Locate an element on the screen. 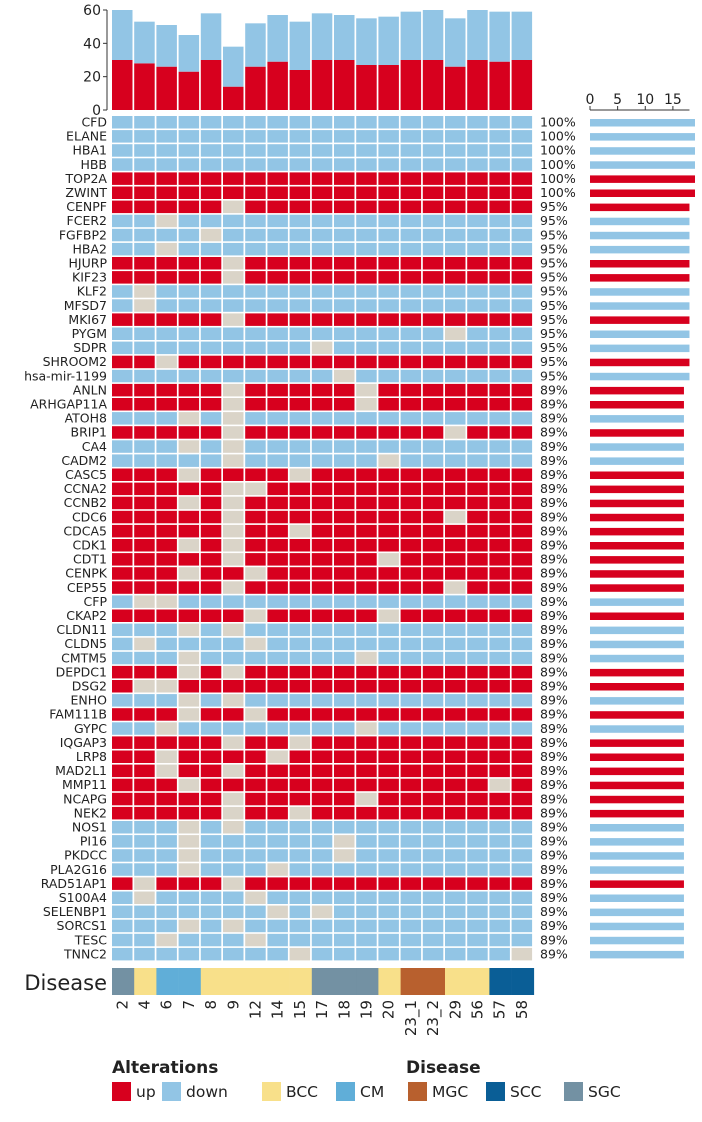 Image resolution: width=702 pixels, height=1122 pixels. legend-label-SCC: SCC is located at coordinates (525, 1092).